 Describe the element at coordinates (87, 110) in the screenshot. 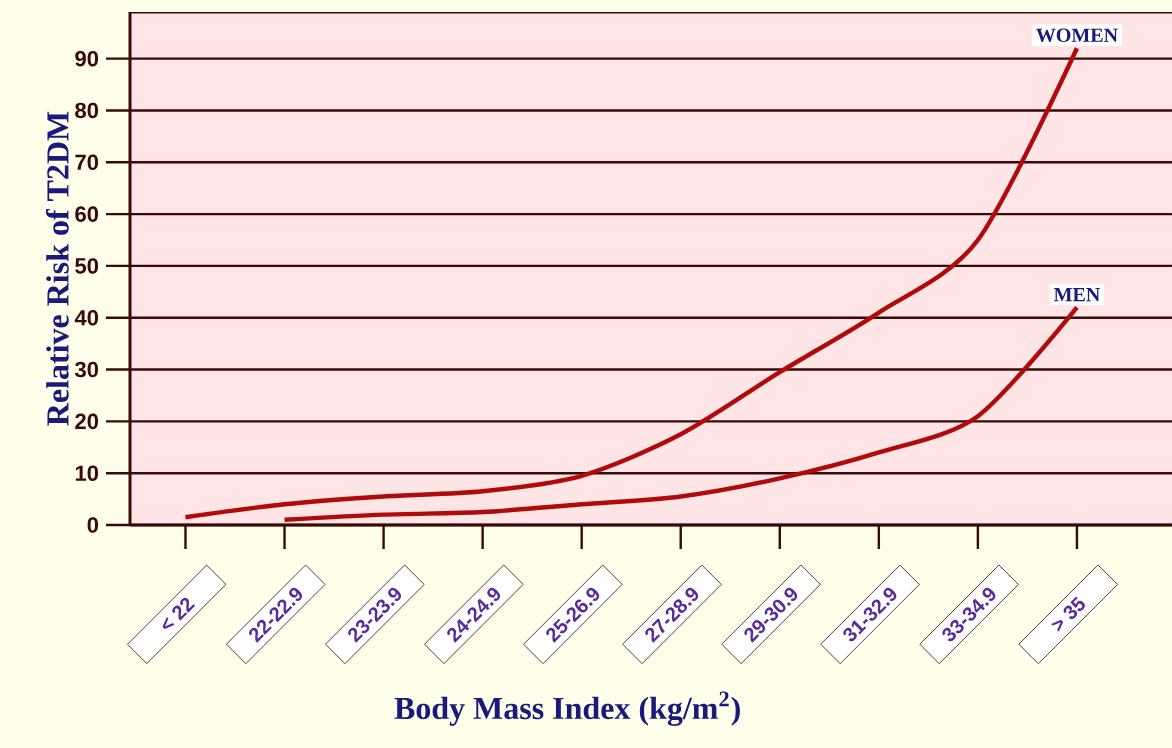

I see `y-tick-label: 80` at that location.